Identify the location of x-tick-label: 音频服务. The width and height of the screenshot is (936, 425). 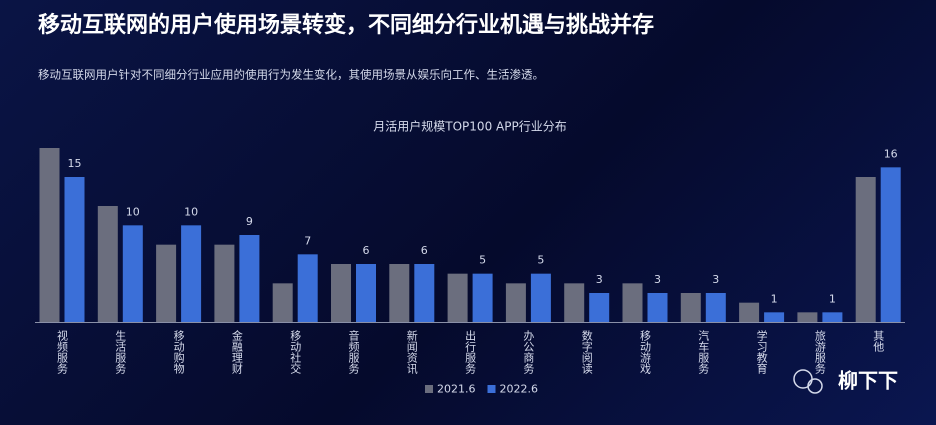
(353, 351).